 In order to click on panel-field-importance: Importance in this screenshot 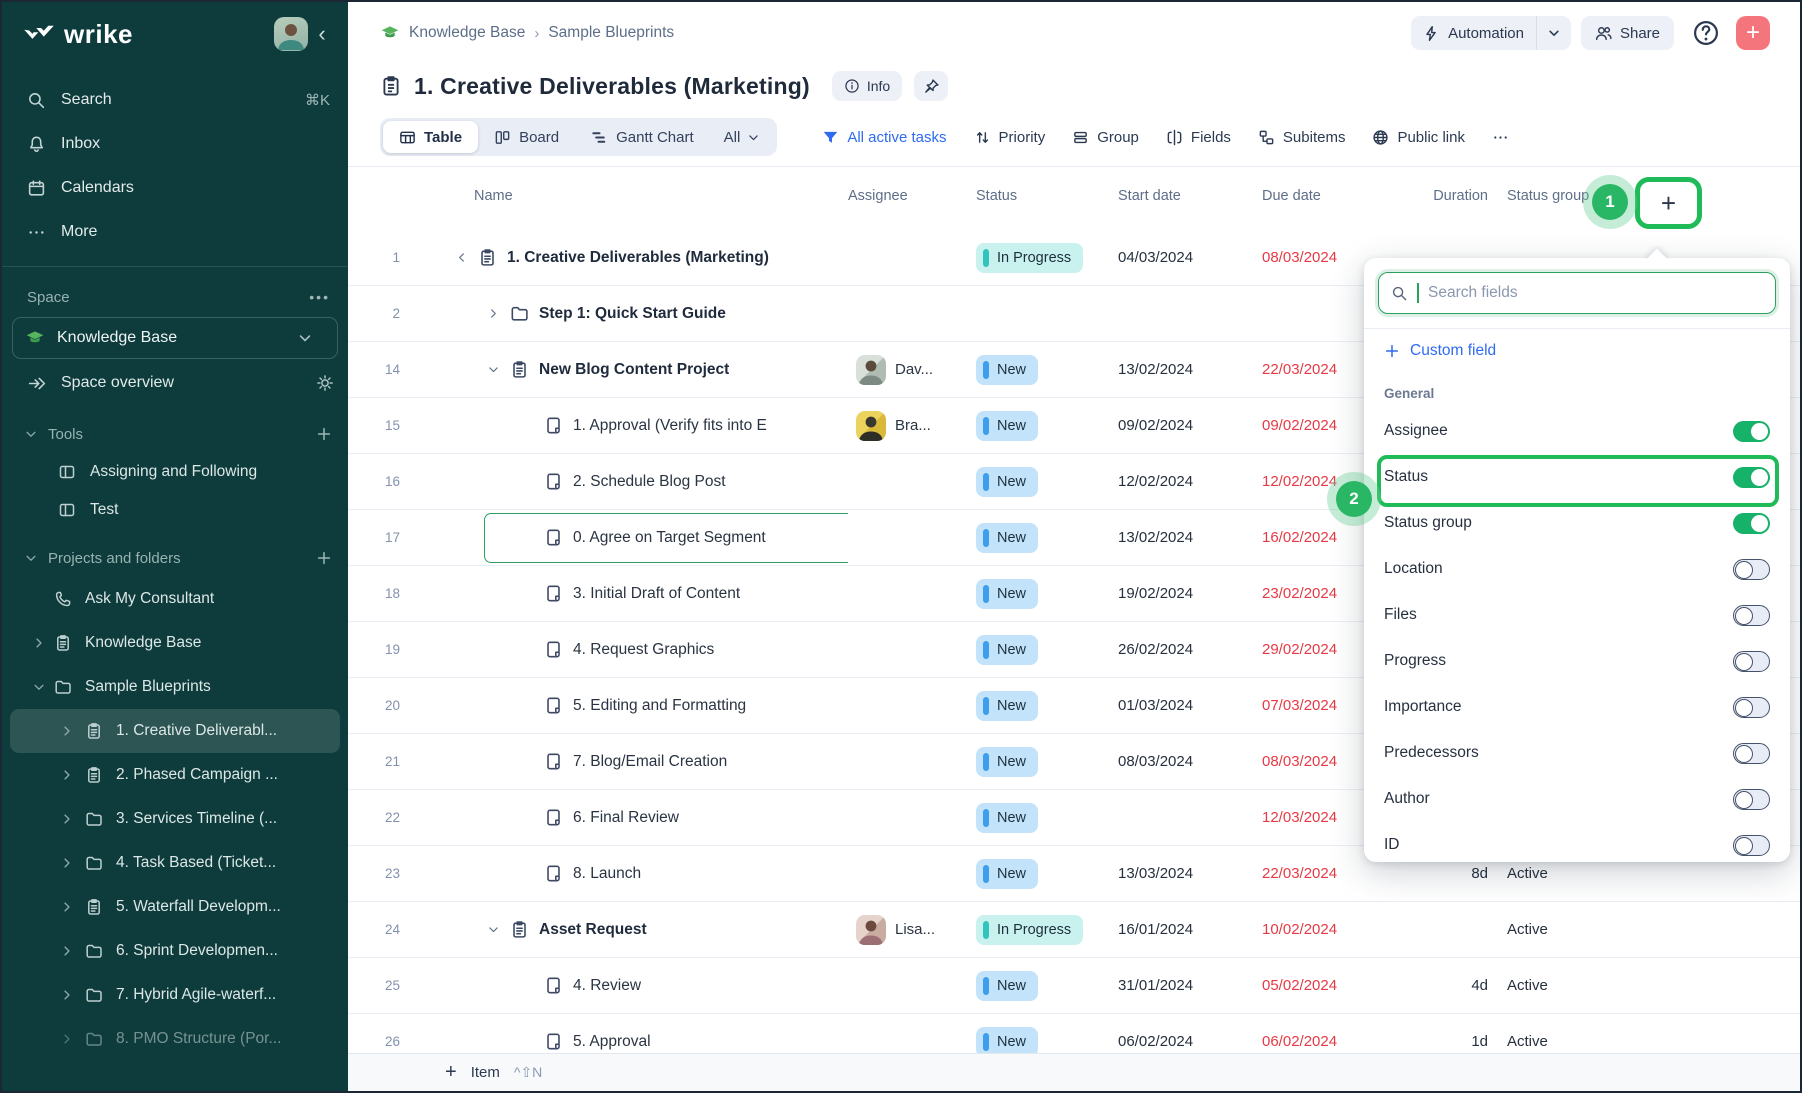, I will do `click(1577, 707)`.